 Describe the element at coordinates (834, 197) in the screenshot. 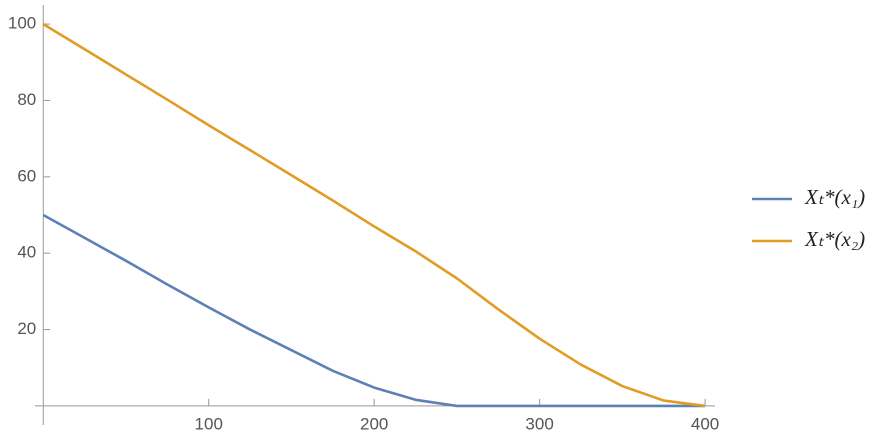

I see `legend-label: Xₜ*(x₁)` at that location.